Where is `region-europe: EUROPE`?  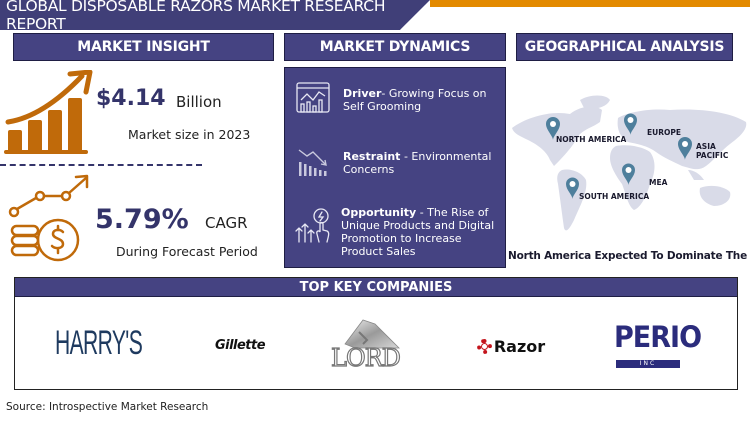
region-europe: EUROPE is located at coordinates (664, 132).